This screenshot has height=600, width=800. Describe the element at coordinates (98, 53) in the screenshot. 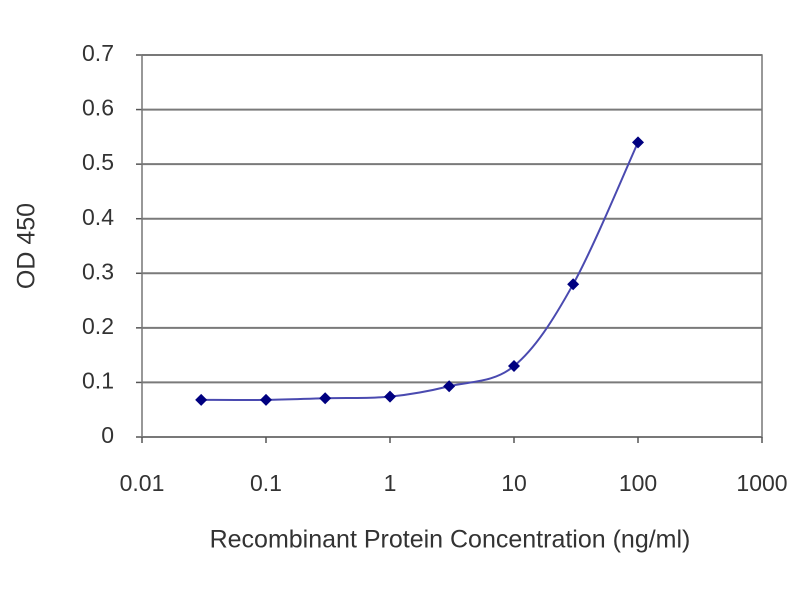

I see `y-tick-label: 0.7` at that location.